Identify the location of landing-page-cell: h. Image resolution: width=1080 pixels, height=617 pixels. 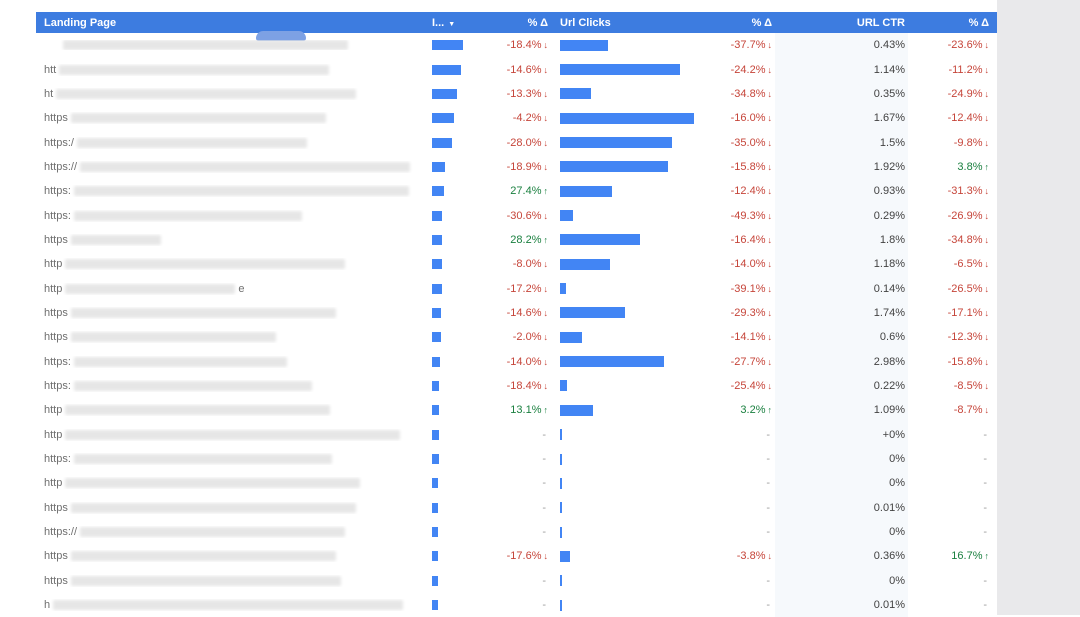
(234, 605).